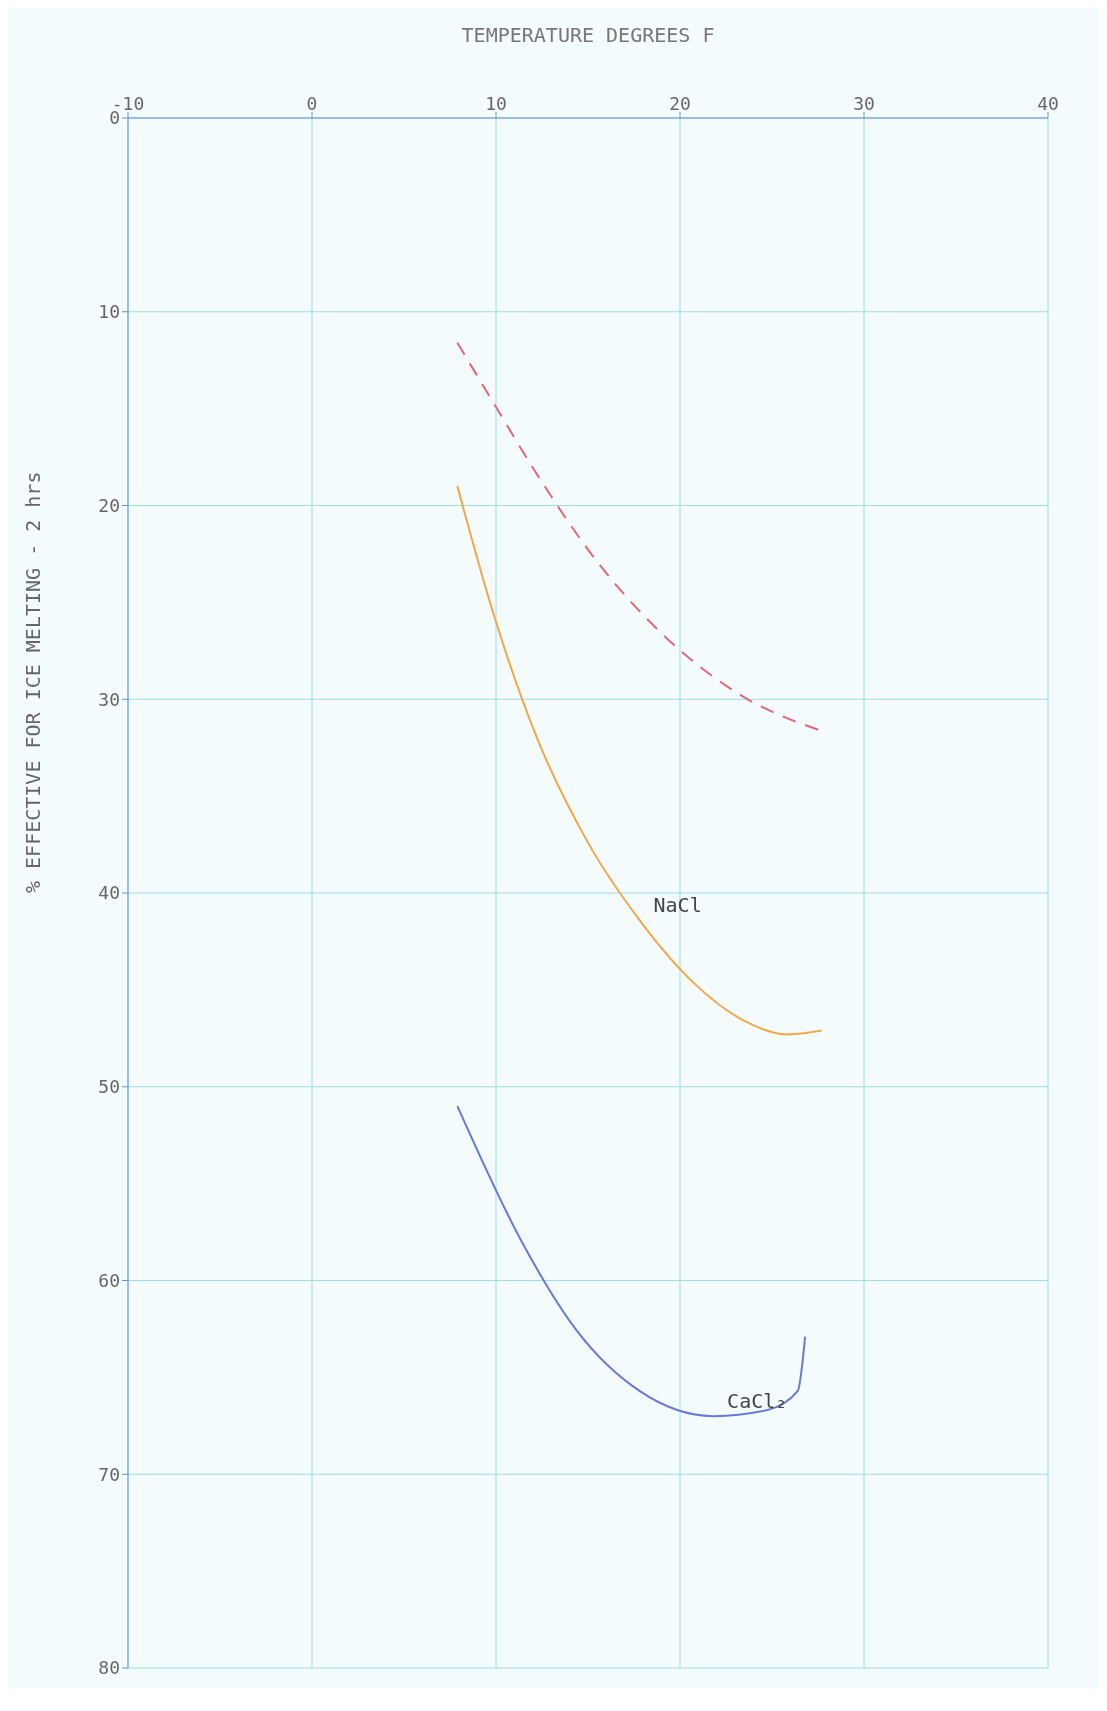  Describe the element at coordinates (114, 118) in the screenshot. I see `y-tick-label: 0` at that location.